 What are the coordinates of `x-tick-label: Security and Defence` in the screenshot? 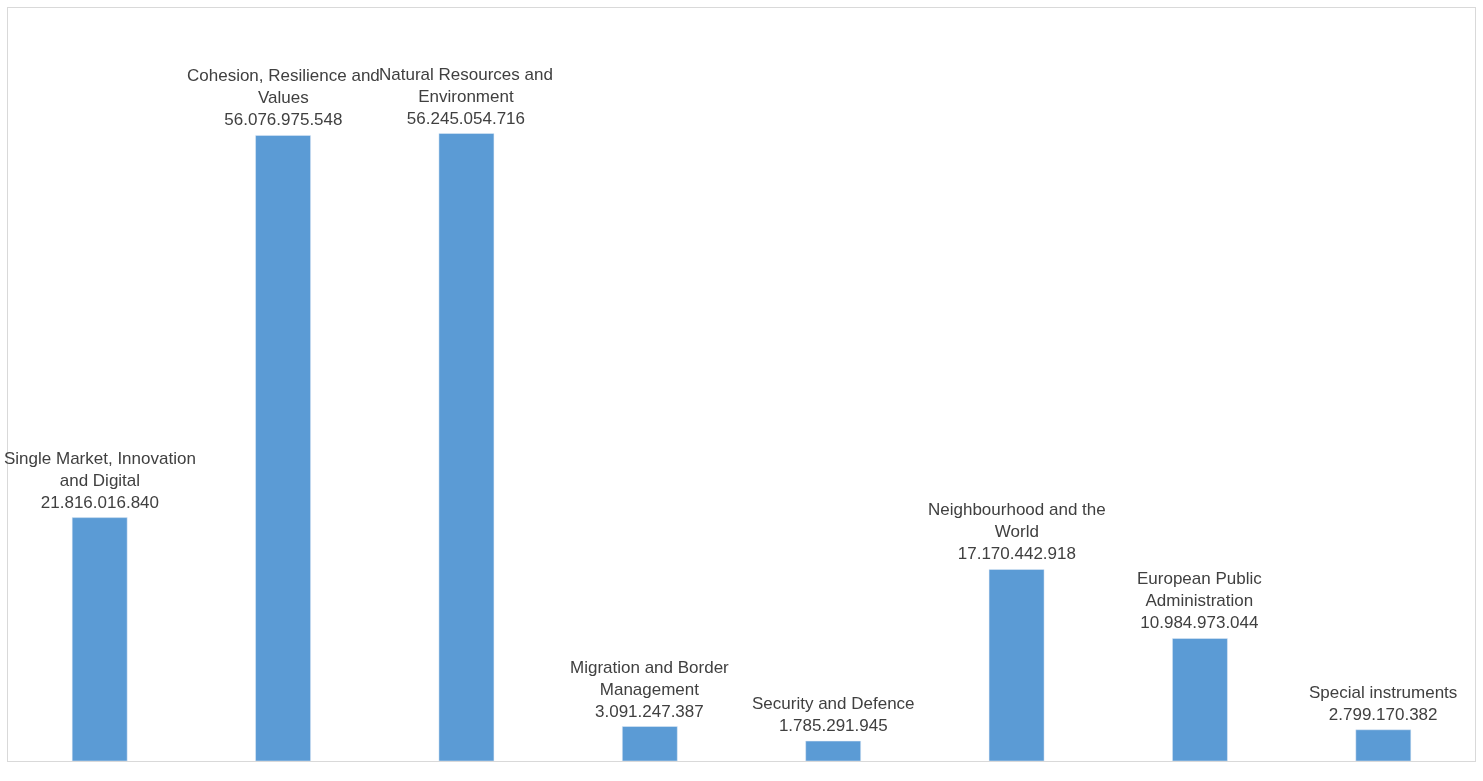 It's located at (833, 703).